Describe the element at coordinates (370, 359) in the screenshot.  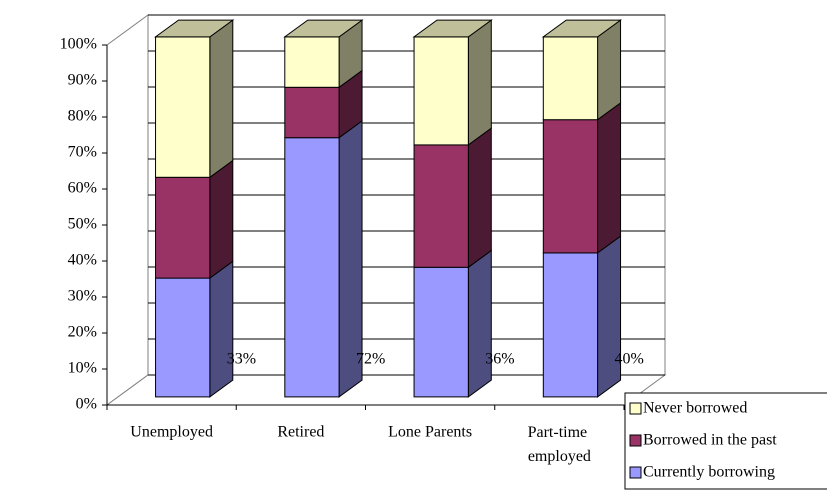
I see `data-label: 72%` at that location.